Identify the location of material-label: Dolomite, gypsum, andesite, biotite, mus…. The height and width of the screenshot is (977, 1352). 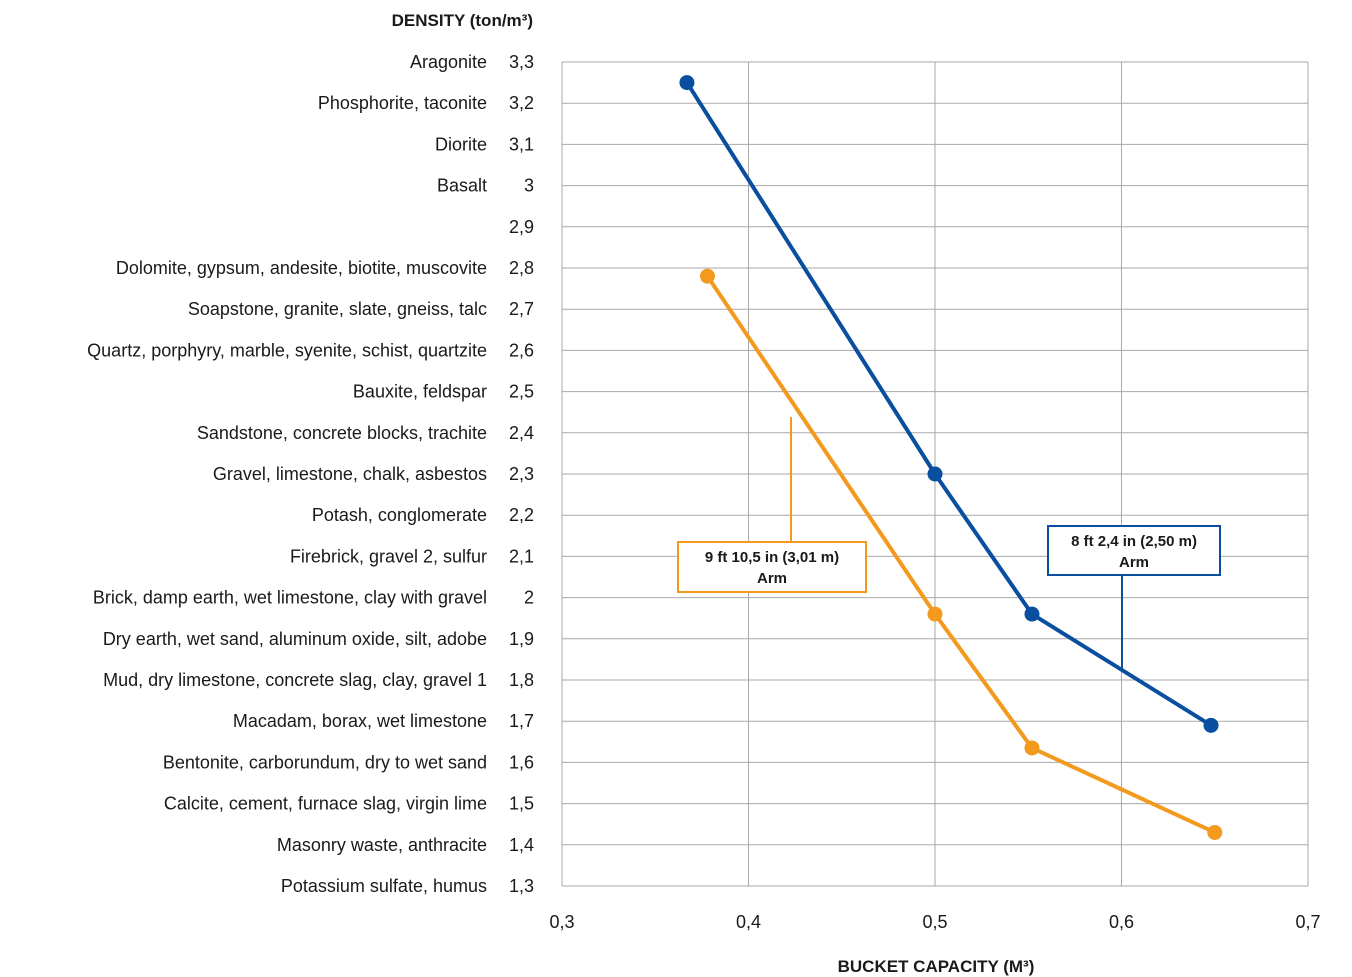
(301, 268).